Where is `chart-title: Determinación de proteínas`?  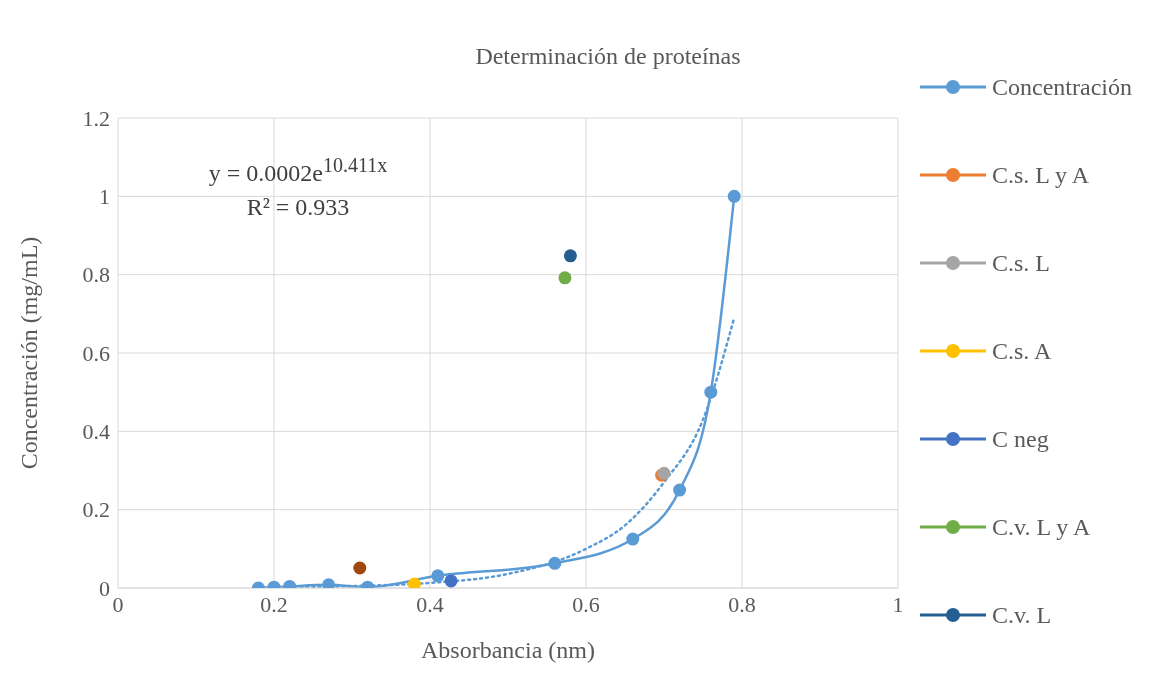
chart-title: Determinación de proteínas is located at coordinates (608, 56).